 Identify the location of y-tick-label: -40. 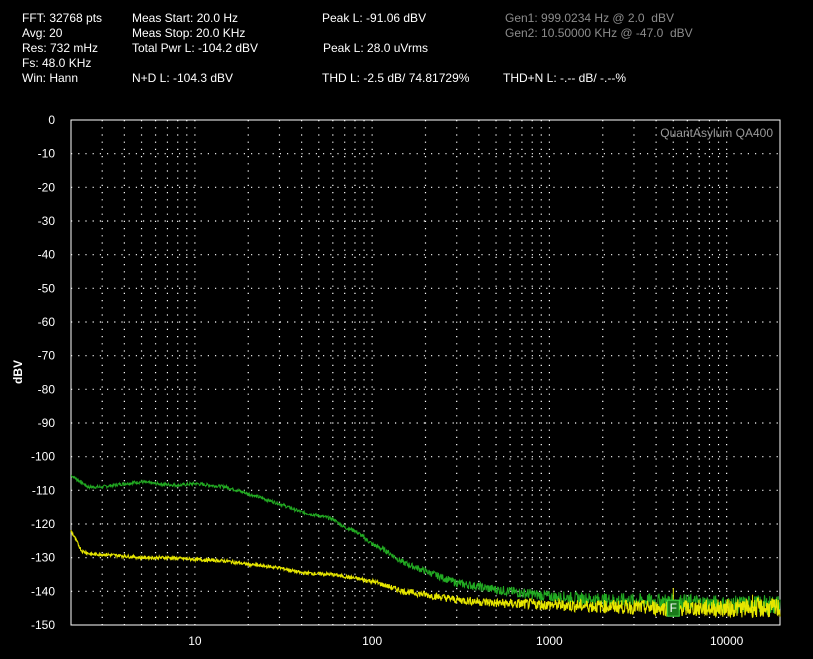
(47, 255).